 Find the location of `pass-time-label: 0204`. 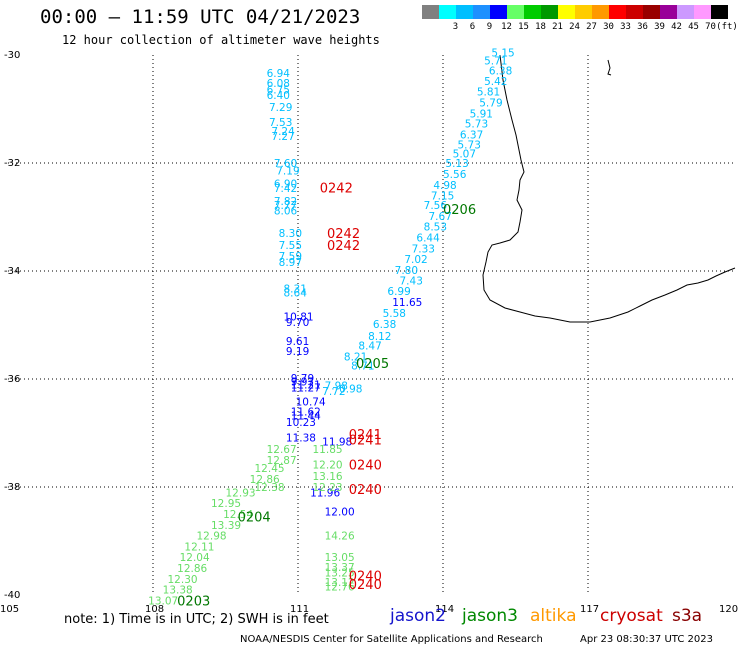

pass-time-label: 0204 is located at coordinates (254, 518).